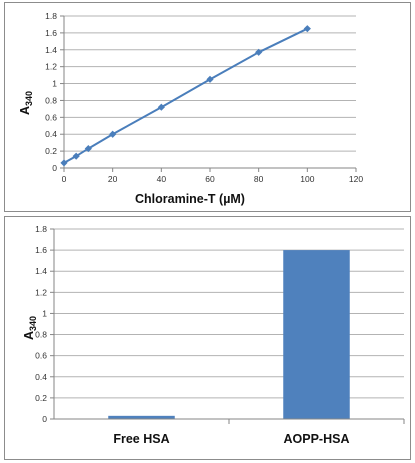  Describe the element at coordinates (259, 179) in the screenshot. I see `x-tick-label: 80` at that location.